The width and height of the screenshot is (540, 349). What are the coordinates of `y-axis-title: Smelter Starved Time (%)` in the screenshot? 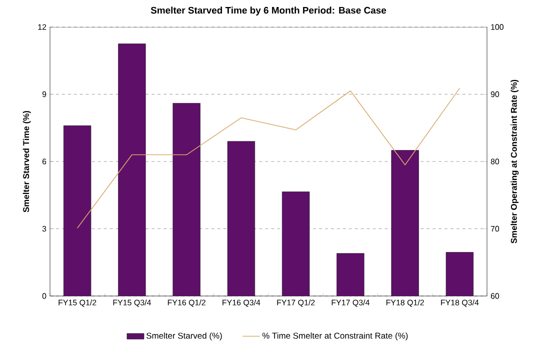 It's located at (26, 161).